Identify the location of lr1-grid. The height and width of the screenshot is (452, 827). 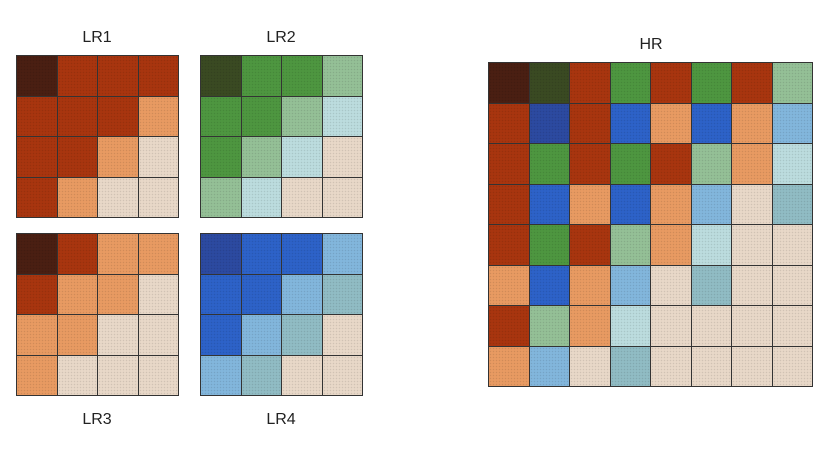
(97, 136).